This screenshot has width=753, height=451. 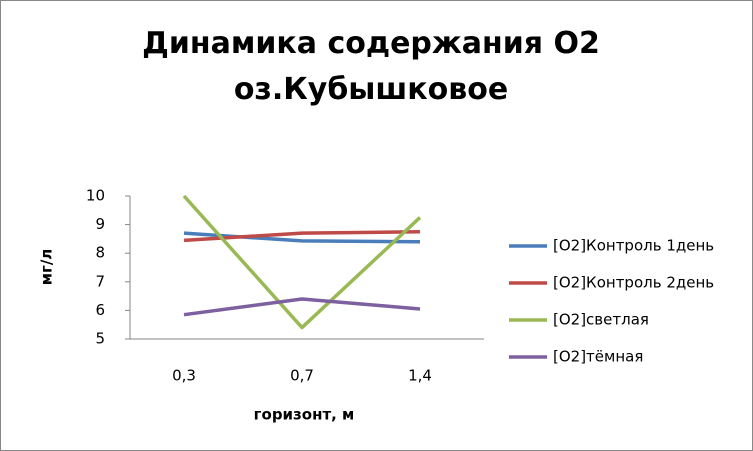 I want to click on y-tick-label: 10, so click(x=95, y=196).